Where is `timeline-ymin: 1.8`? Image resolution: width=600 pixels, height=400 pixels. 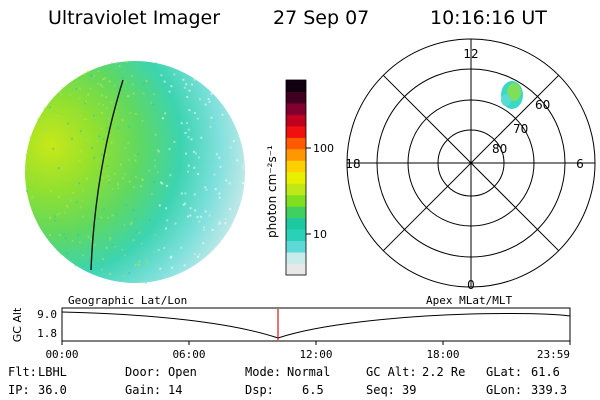
timeline-ymin: 1.8 is located at coordinates (47, 333).